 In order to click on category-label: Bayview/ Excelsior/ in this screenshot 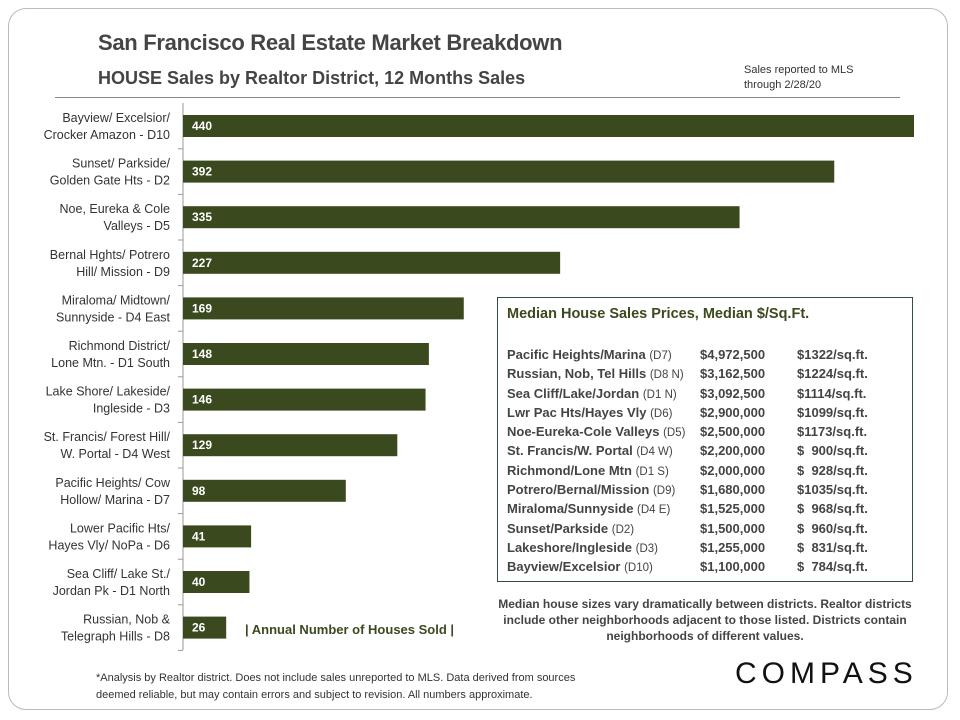, I will do `click(116, 118)`.